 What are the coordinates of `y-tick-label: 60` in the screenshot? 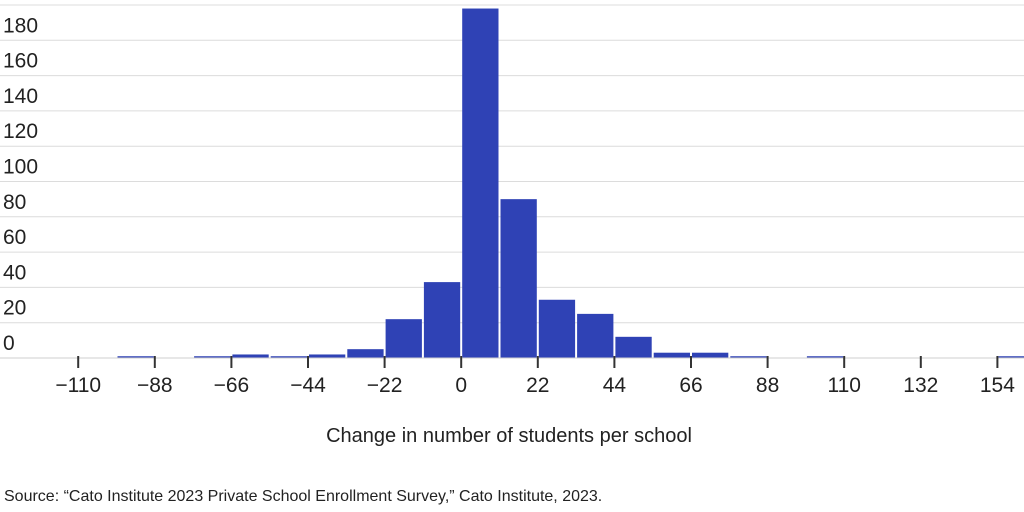 It's located at (14, 237).